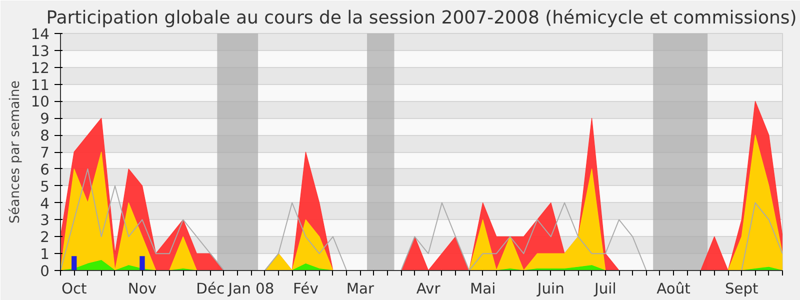 The height and width of the screenshot is (300, 800). I want to click on x-tick-label: Mai, so click(483, 289).